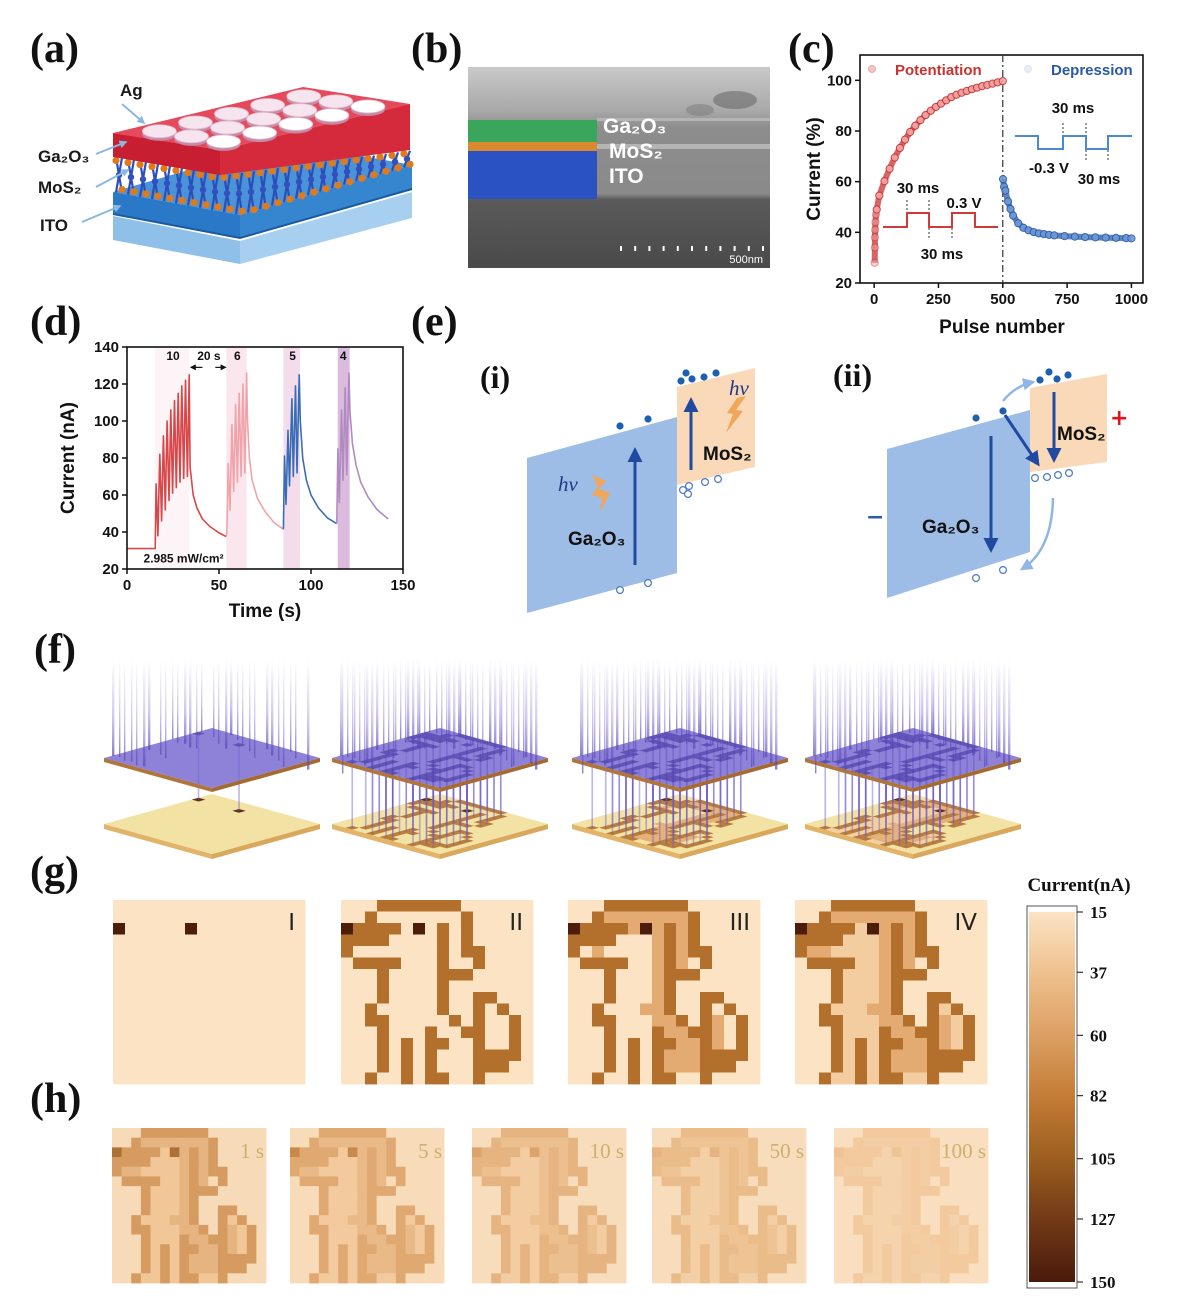  I want to click on potentiation-pulse-waveform, so click(940, 220).